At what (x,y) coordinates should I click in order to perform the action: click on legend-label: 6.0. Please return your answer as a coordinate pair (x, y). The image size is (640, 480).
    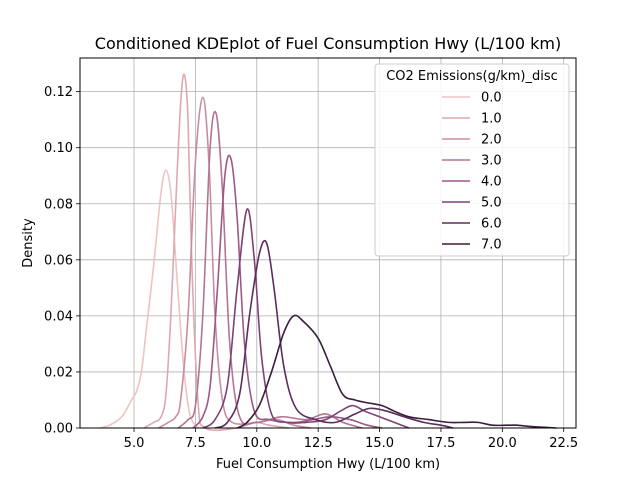
    Looking at the image, I should click on (491, 224).